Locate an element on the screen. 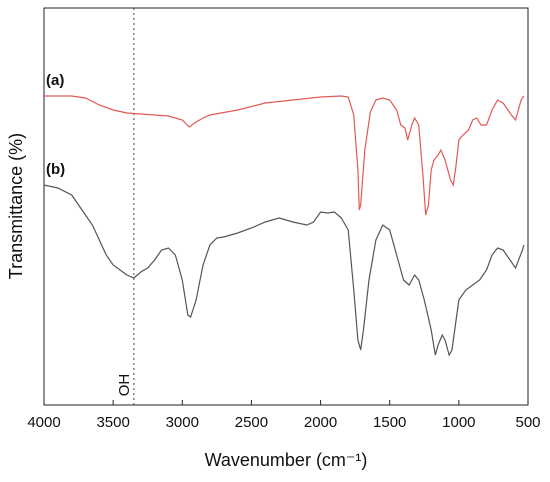  x-tick-label: 1500 is located at coordinates (389, 422).